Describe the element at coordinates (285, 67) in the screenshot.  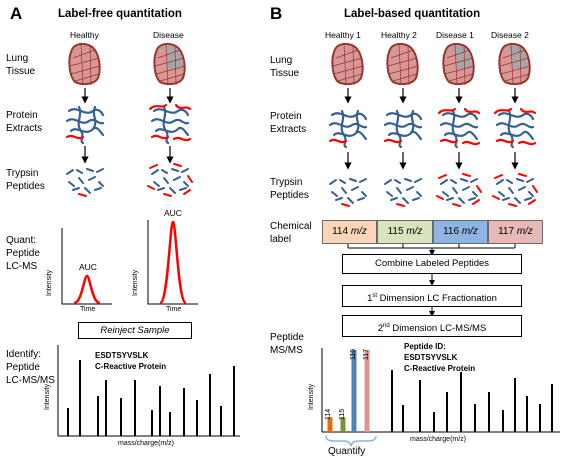
I see `row-label-tissue-b: Lung Tissue` at that location.